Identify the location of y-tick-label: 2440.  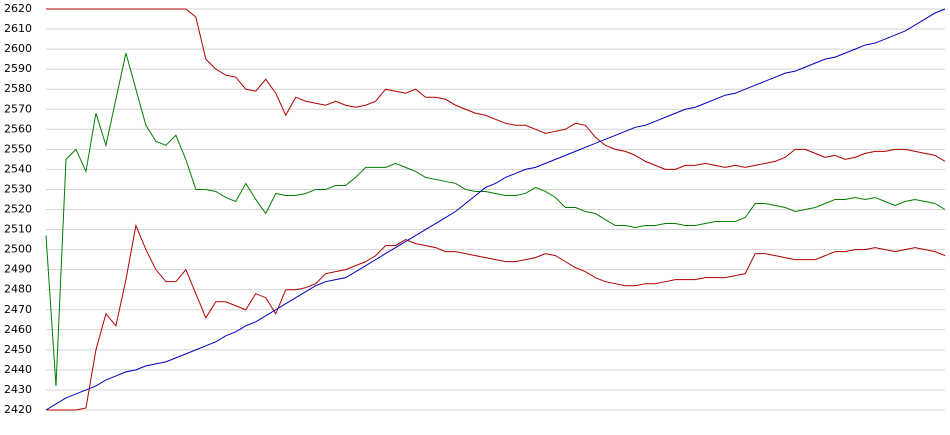
(18, 369).